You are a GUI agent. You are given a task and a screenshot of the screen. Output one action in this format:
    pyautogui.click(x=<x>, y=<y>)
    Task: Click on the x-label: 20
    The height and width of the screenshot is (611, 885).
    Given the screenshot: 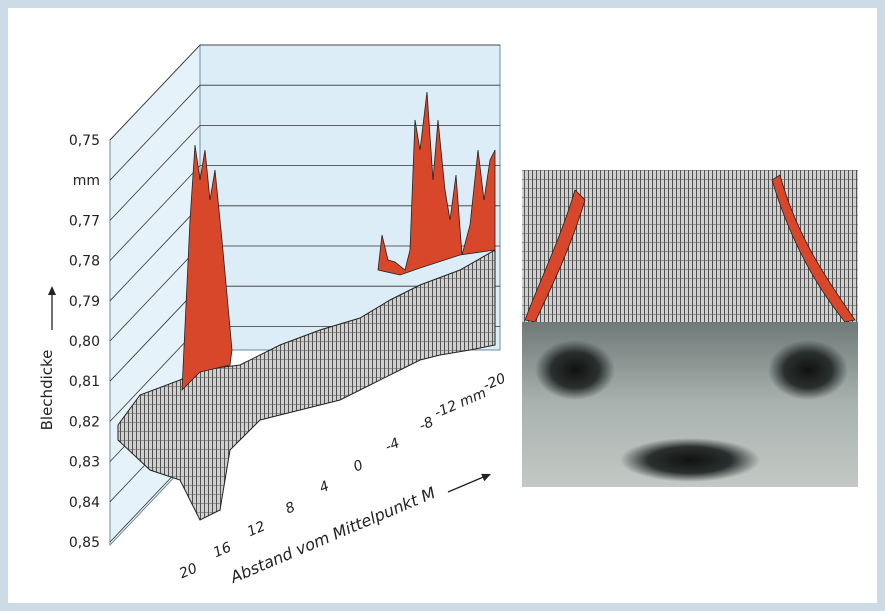 What is the action you would take?
    pyautogui.click(x=188, y=571)
    